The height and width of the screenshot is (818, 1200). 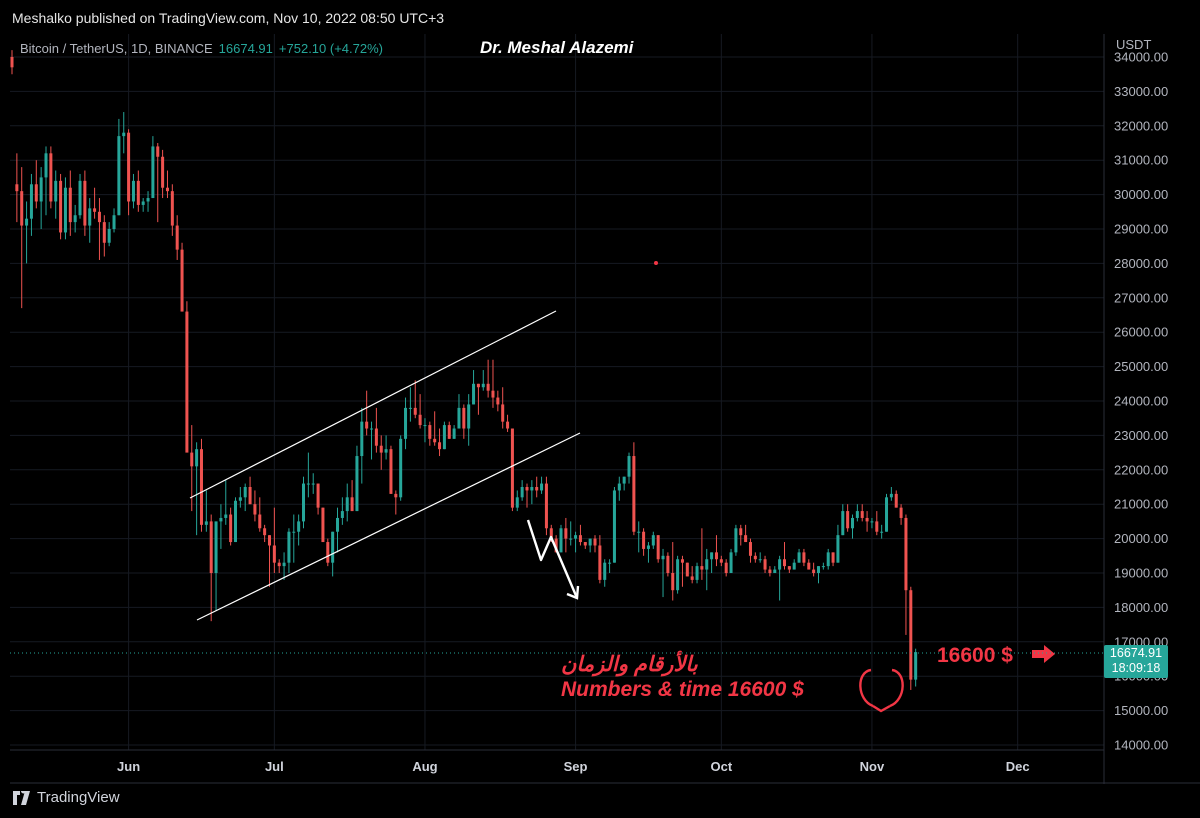 What do you see at coordinates (1134, 44) in the screenshot?
I see `currency-label: USDT` at bounding box center [1134, 44].